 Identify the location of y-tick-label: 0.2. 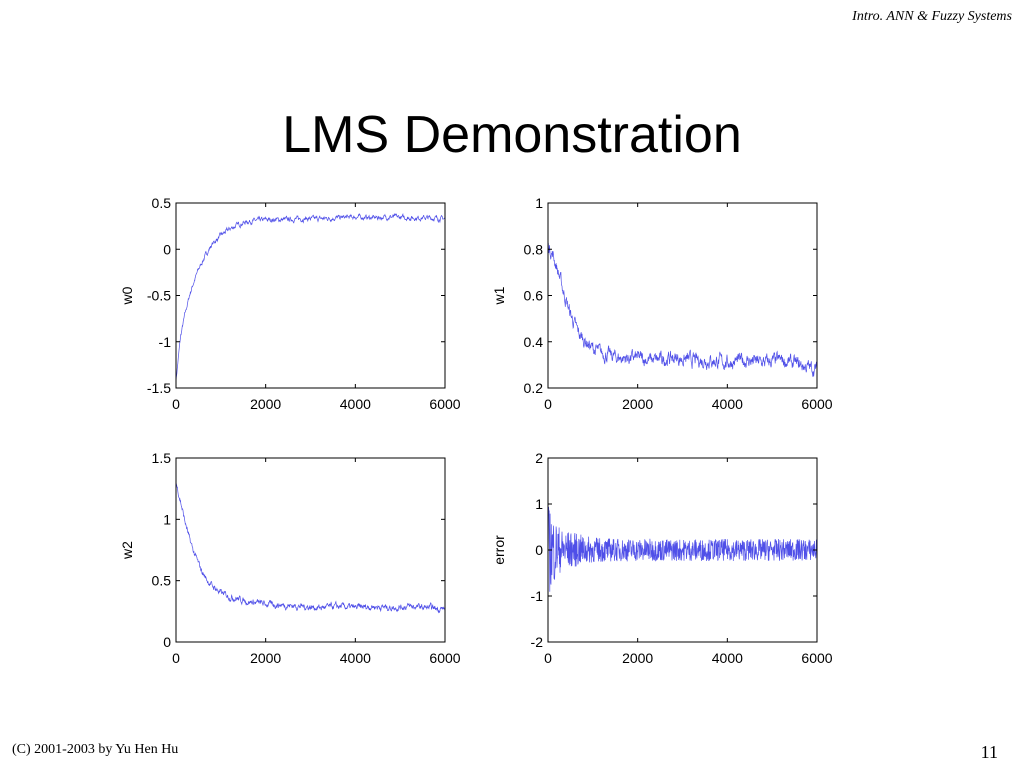
(534, 388).